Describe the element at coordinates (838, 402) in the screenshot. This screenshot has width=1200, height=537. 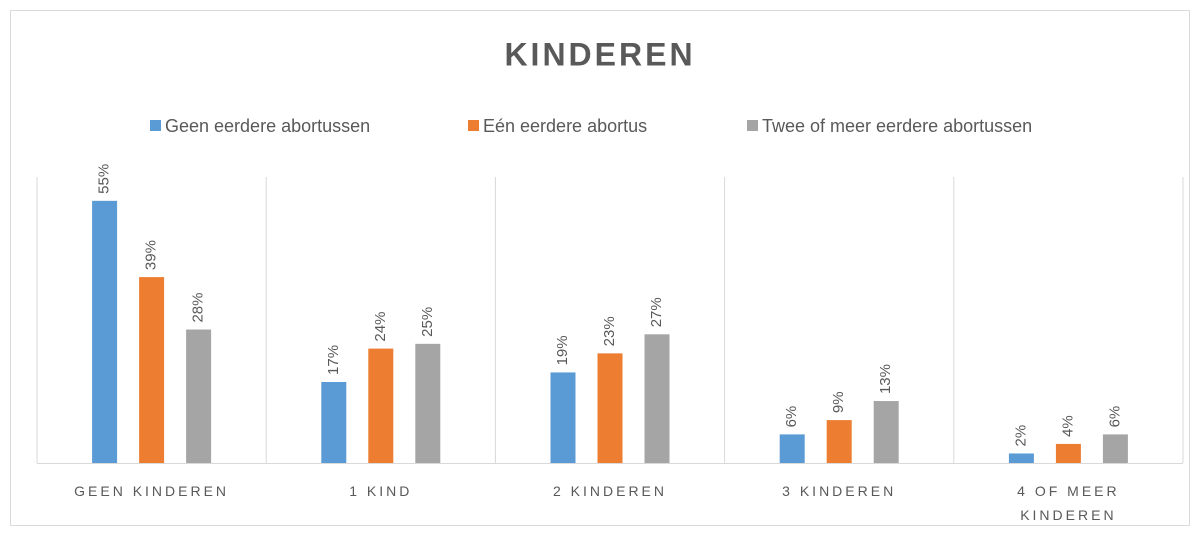
I see `data-label: 9%` at that location.